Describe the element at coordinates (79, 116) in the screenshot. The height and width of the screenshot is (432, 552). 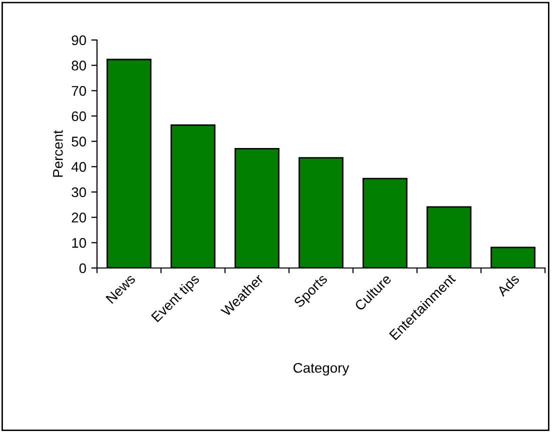
I see `y-tick-label: 60` at that location.